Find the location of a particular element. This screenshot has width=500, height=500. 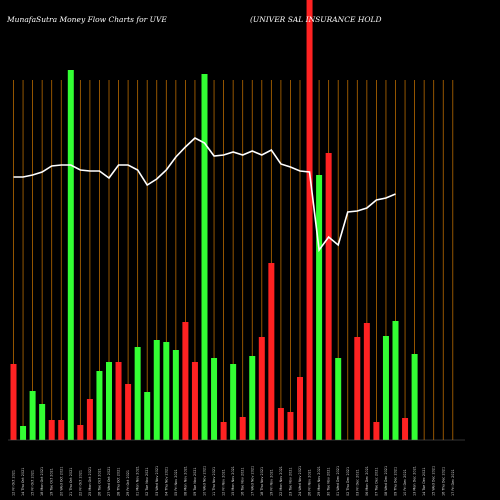

chart-title-right: (UNIVER SAL INSURANCE HOLD is located at coordinates (316, 19).